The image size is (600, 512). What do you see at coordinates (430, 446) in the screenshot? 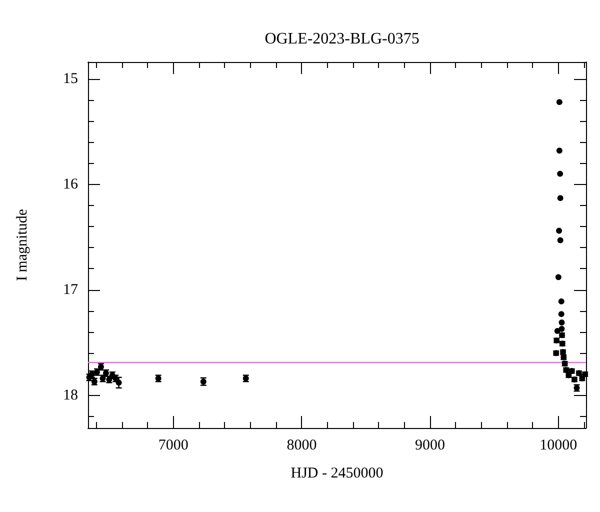
I see `x-tick-label: 9000` at bounding box center [430, 446].